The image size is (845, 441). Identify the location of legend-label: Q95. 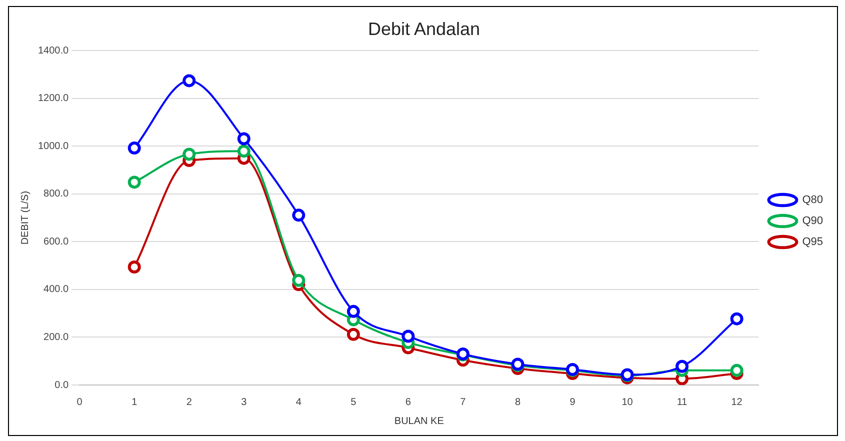
(813, 242).